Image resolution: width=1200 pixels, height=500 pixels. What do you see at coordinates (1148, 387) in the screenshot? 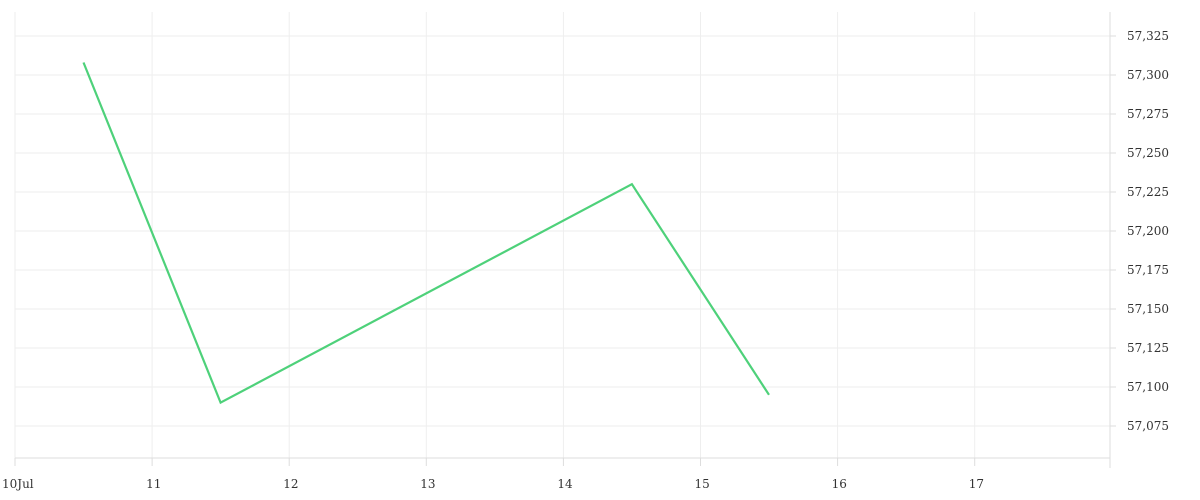
I see `y-tick-label: 57,100` at bounding box center [1148, 387].